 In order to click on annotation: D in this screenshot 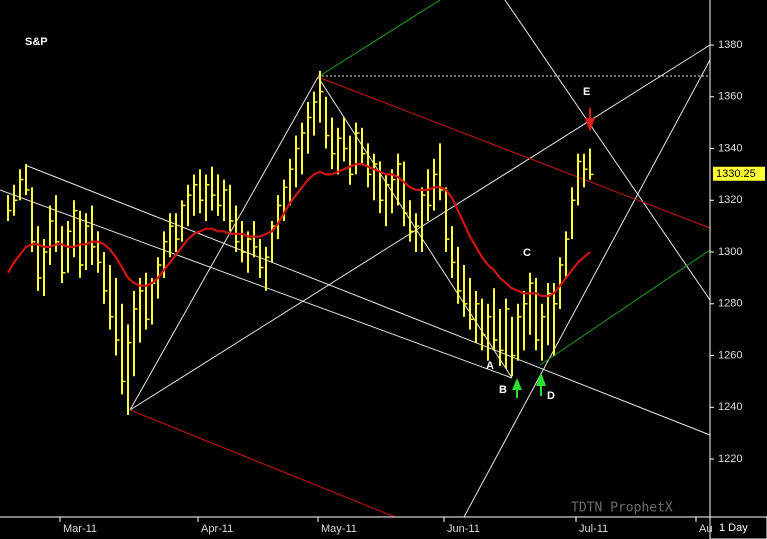, I will do `click(551, 396)`.